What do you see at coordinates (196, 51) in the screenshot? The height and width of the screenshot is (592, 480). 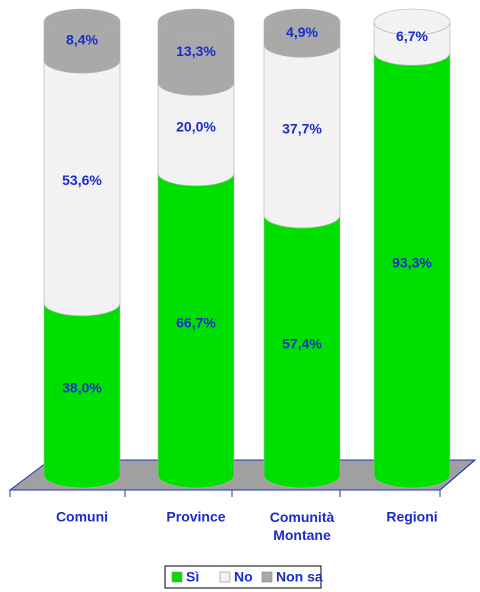 I see `data-label: 13,3%` at bounding box center [196, 51].